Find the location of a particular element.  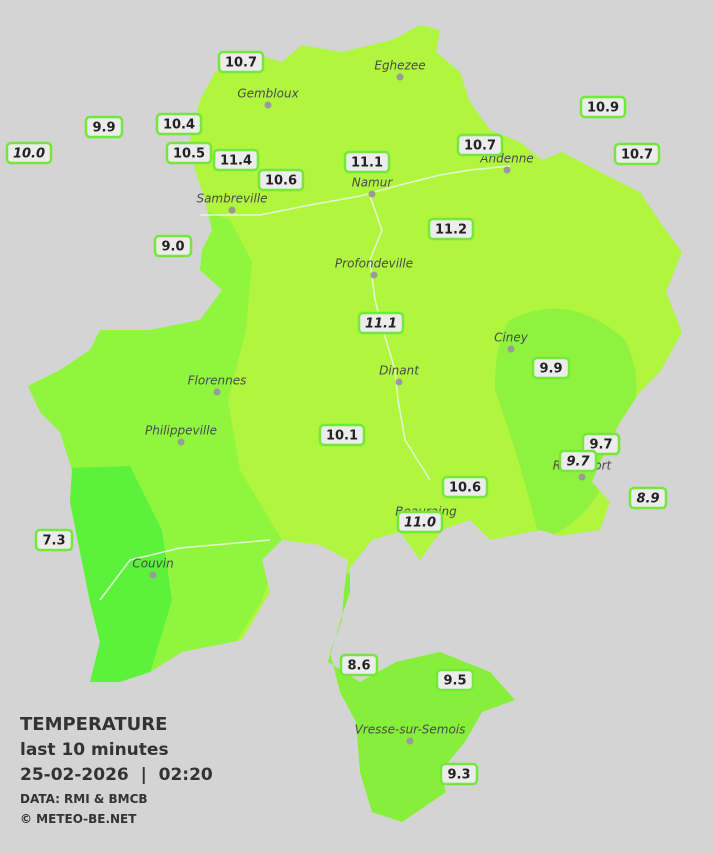

legend-subtitle: last 10 minutes is located at coordinates (94, 750).